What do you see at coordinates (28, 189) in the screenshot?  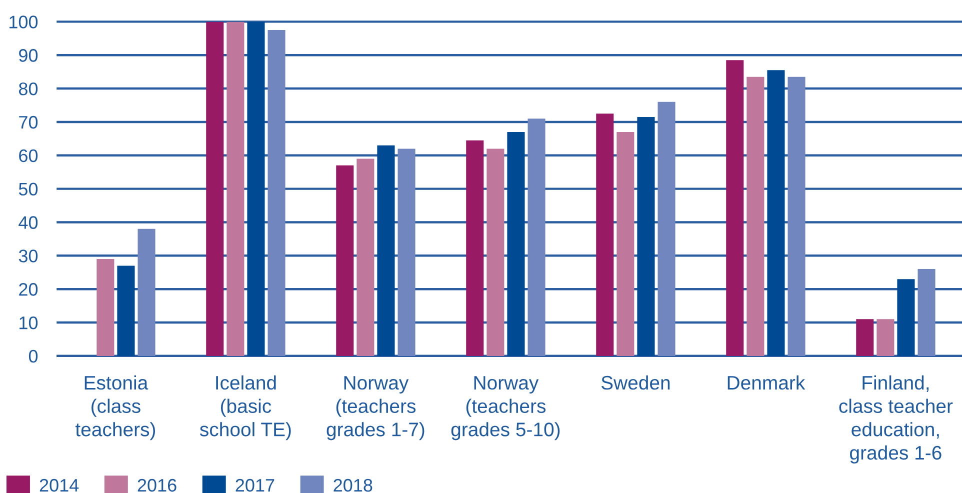 I see `y-tick-label: 50` at bounding box center [28, 189].